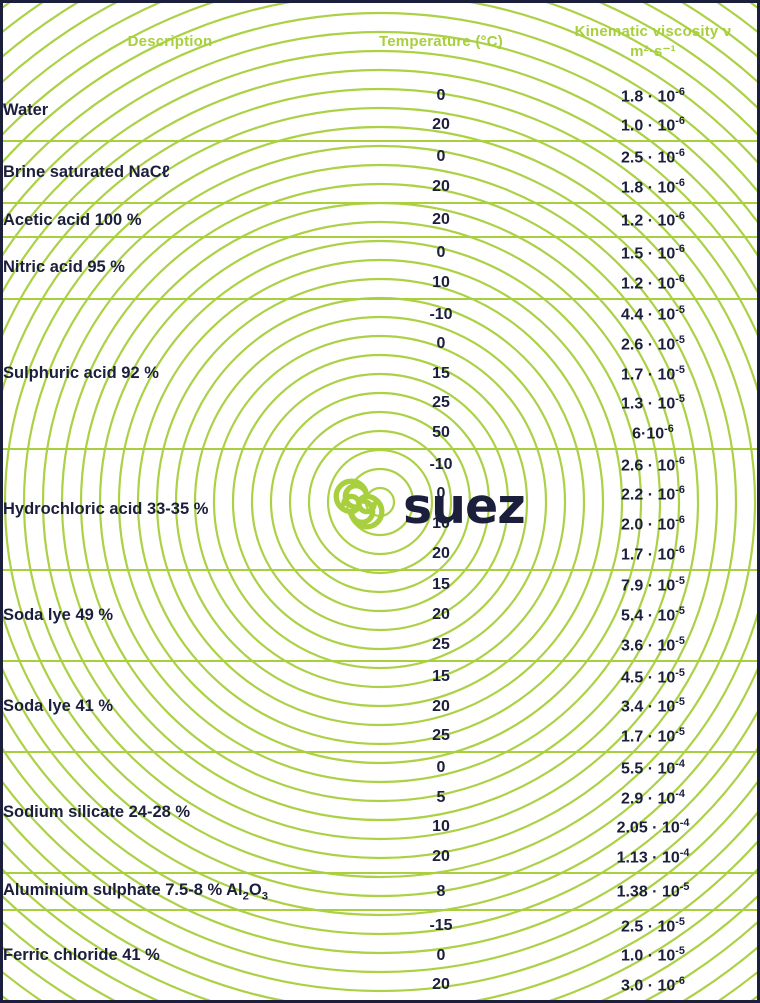 The width and height of the screenshot is (760, 1003). I want to click on cell-temperature-group: -15 0 20, so click(441, 955).